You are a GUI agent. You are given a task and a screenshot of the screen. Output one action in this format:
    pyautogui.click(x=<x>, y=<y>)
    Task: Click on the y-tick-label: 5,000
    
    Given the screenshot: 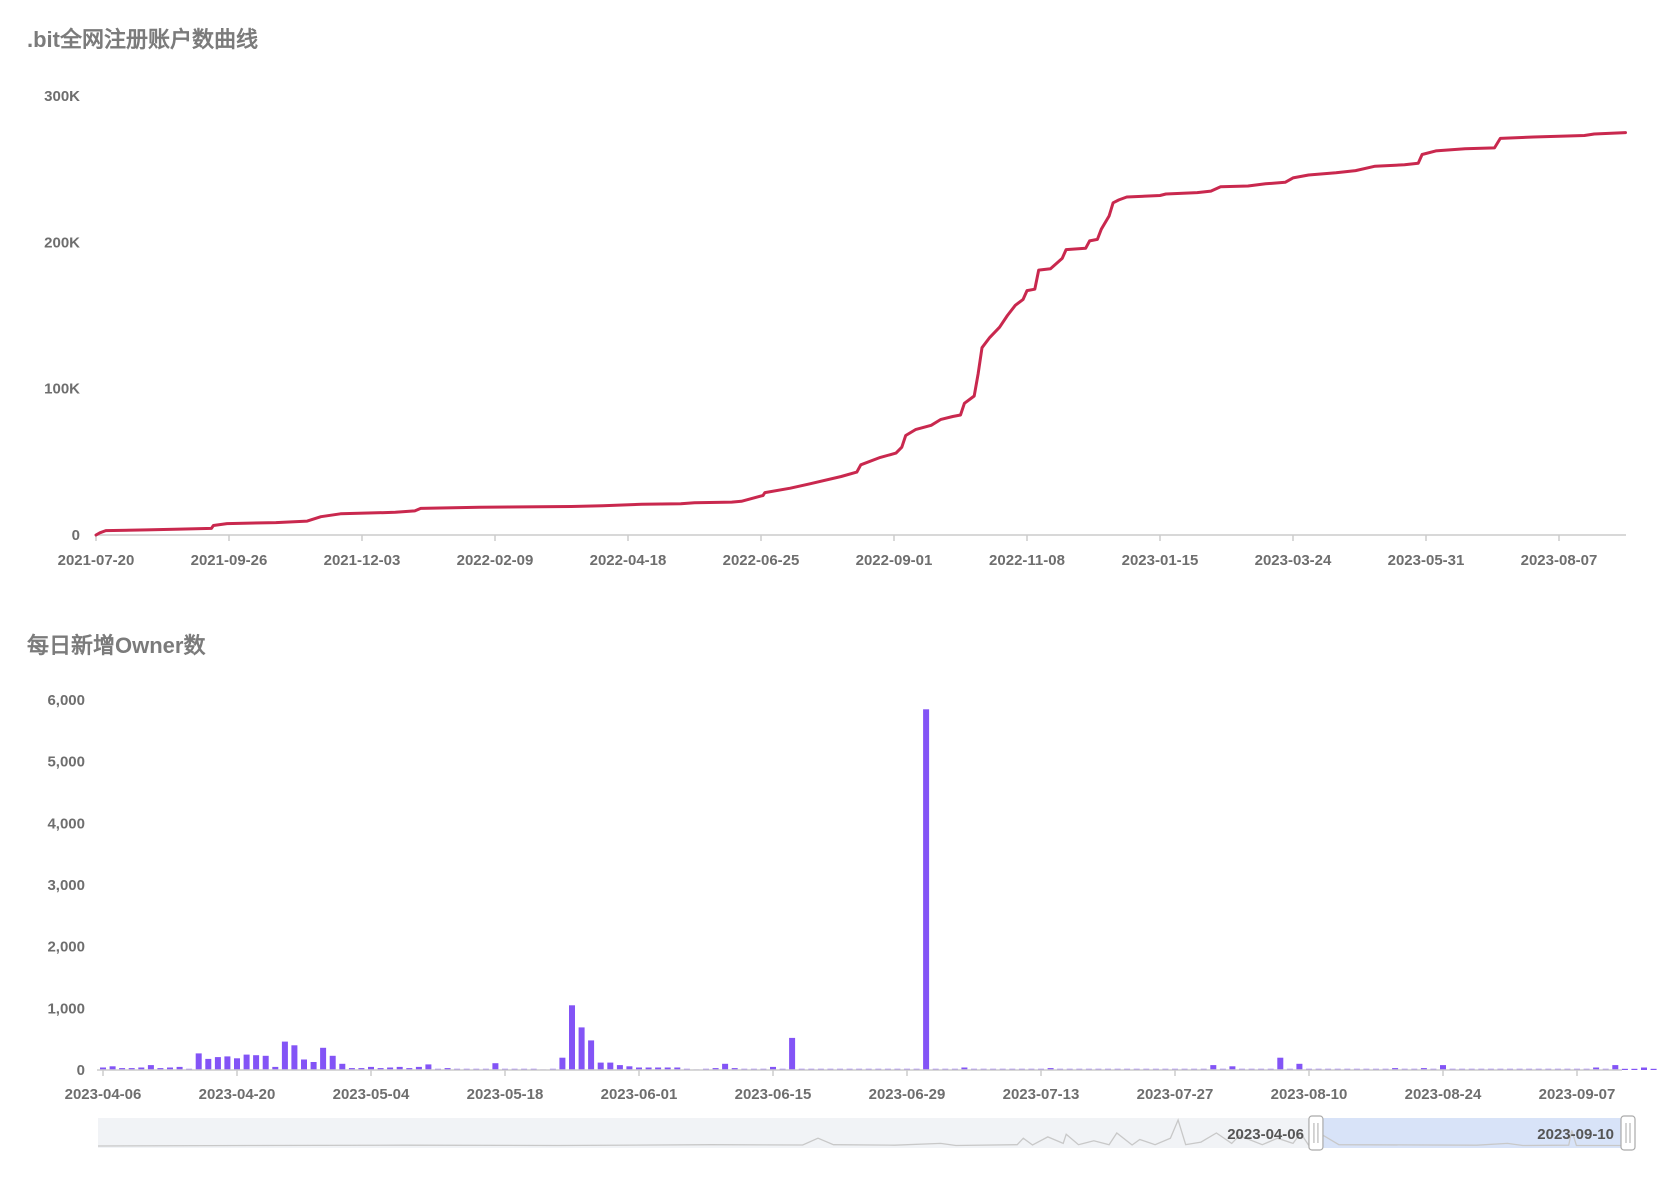 What is the action you would take?
    pyautogui.click(x=66, y=762)
    